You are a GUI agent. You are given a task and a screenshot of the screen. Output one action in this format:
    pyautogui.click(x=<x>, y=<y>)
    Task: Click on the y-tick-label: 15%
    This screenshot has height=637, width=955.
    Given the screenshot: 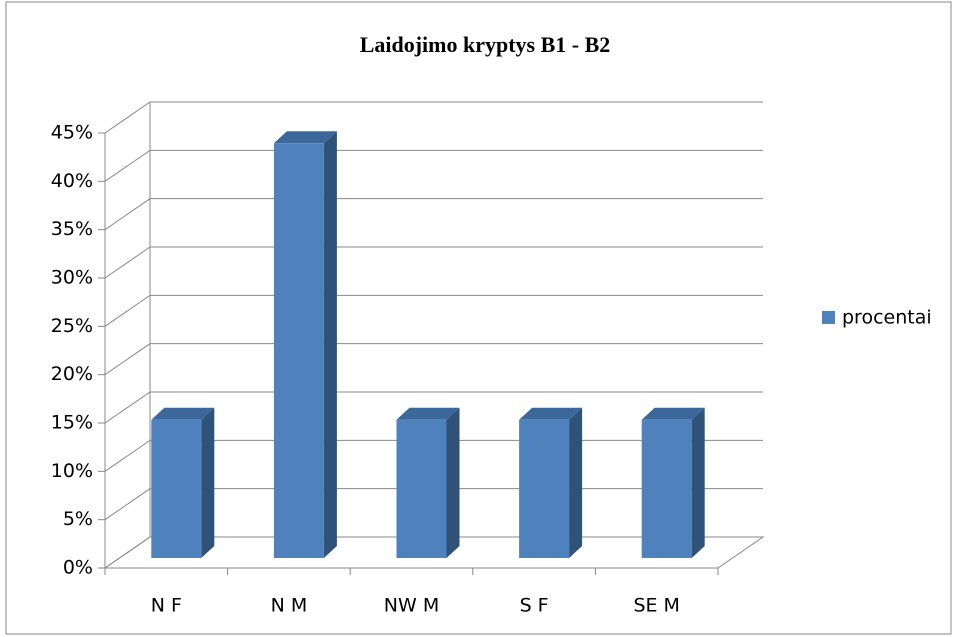 What is the action you would take?
    pyautogui.click(x=72, y=423)
    